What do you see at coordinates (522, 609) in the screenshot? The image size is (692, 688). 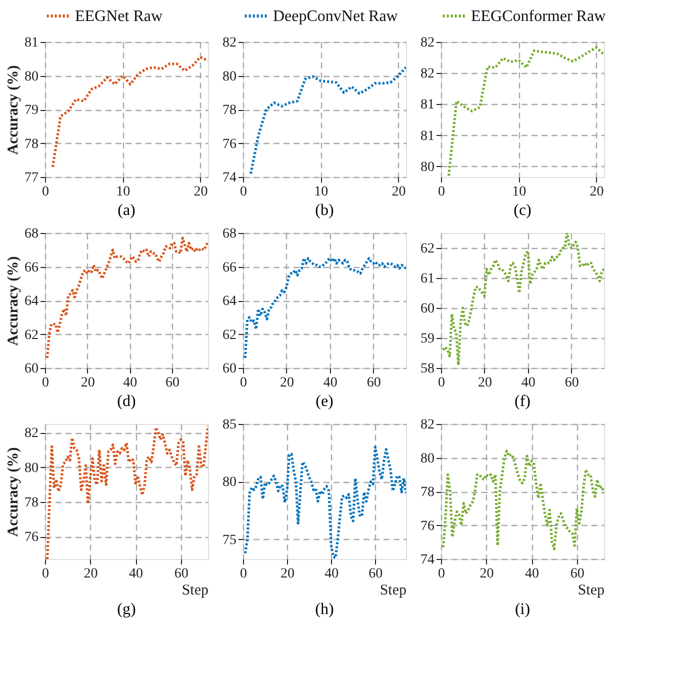 I see `text: (i)` at bounding box center [522, 609].